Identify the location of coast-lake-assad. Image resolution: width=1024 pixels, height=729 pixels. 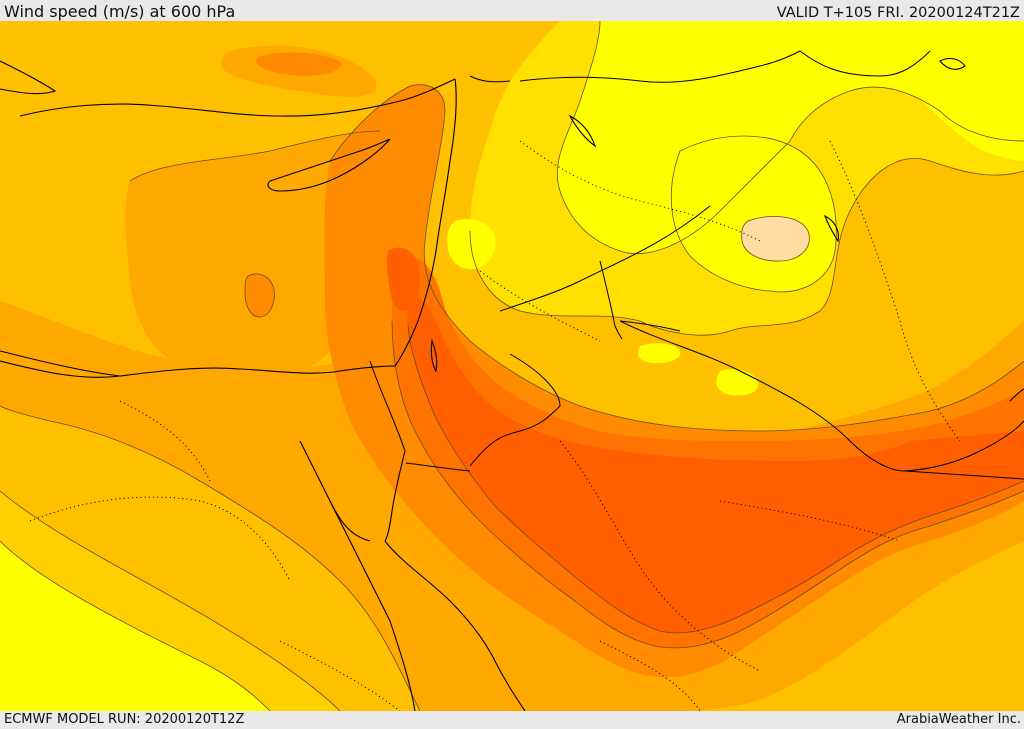
(582, 131).